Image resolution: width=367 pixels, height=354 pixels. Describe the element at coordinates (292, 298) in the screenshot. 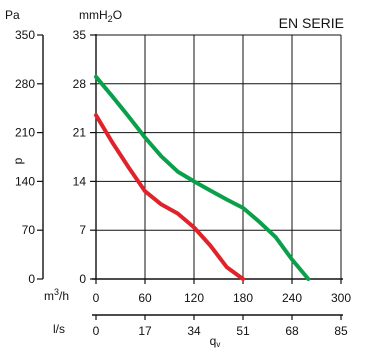

I see `x-tick-label-m3h: 240` at that location.